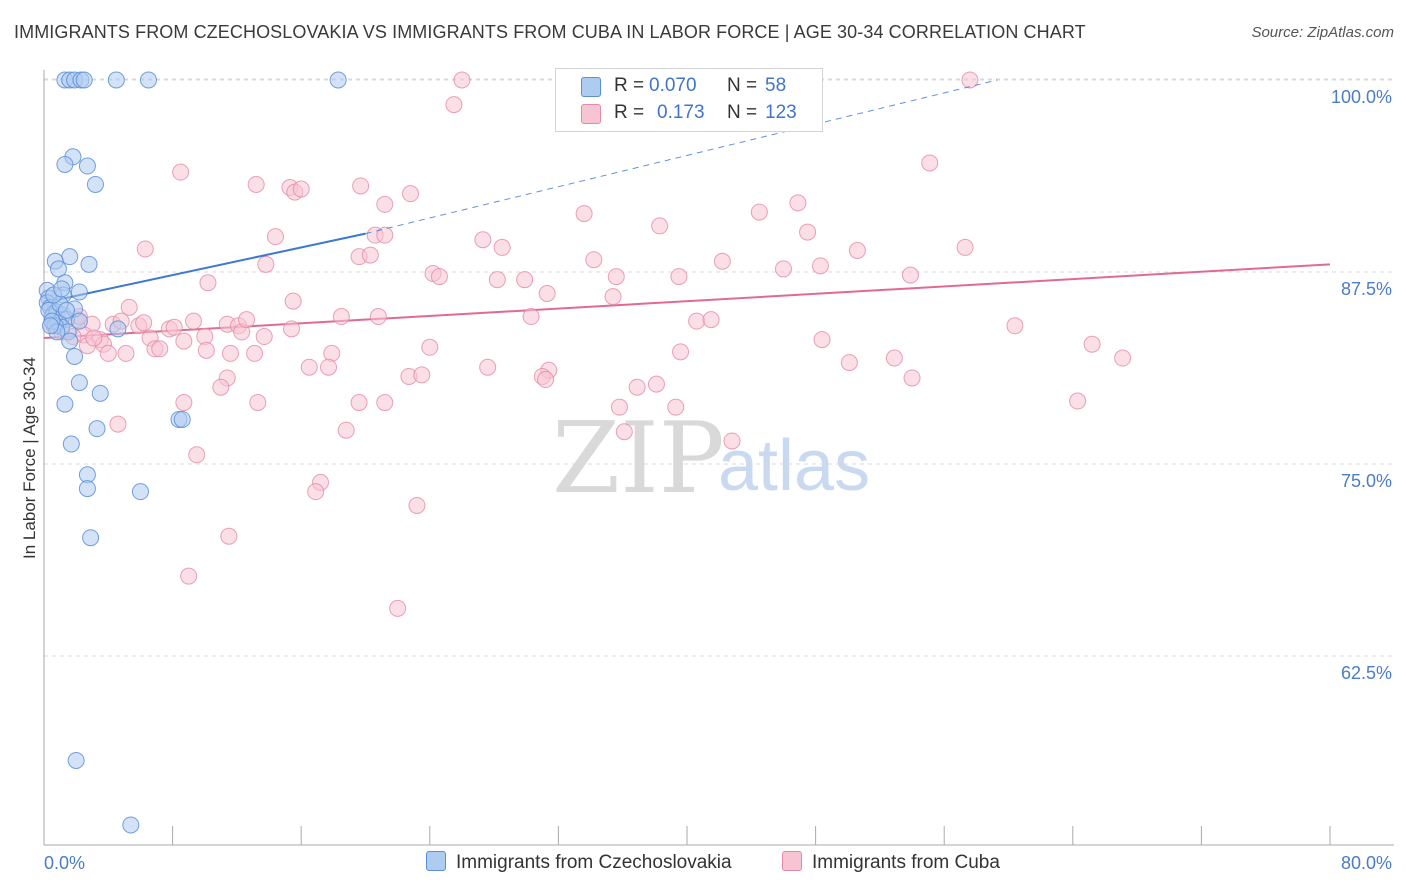 The height and width of the screenshot is (892, 1406). What do you see at coordinates (689, 115) in the screenshot?
I see `legend-row-cuba: R = 0.173 N = 123` at bounding box center [689, 115].